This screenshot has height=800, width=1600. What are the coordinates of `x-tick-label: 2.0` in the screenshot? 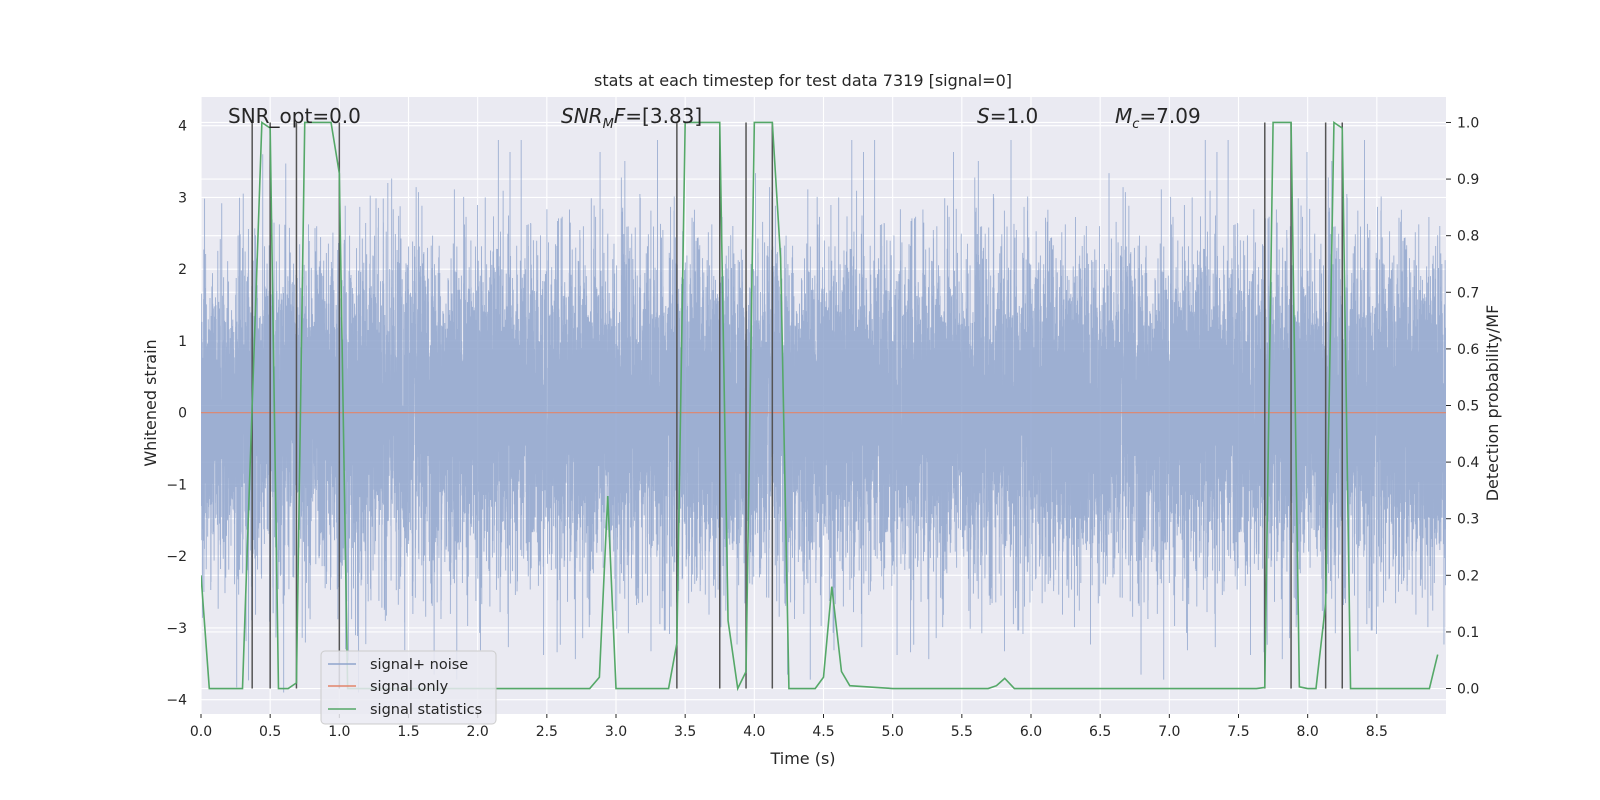 It's located at (478, 732).